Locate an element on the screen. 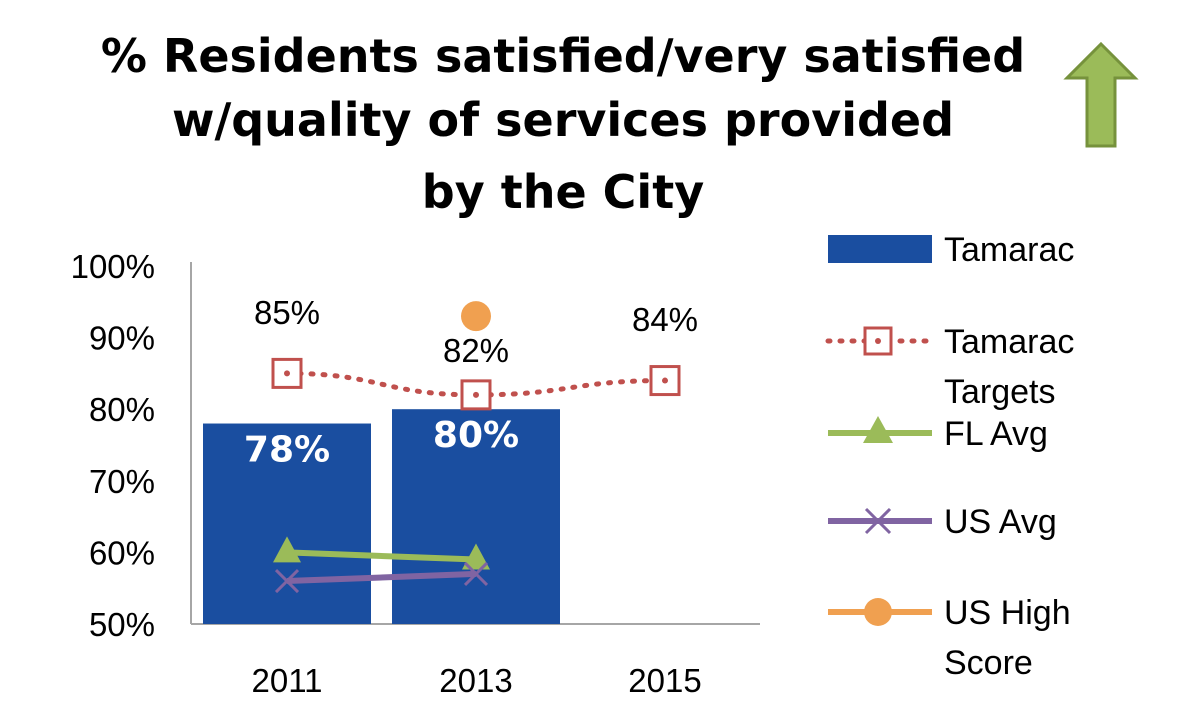  legend-square-marker is located at coordinates (878, 341).